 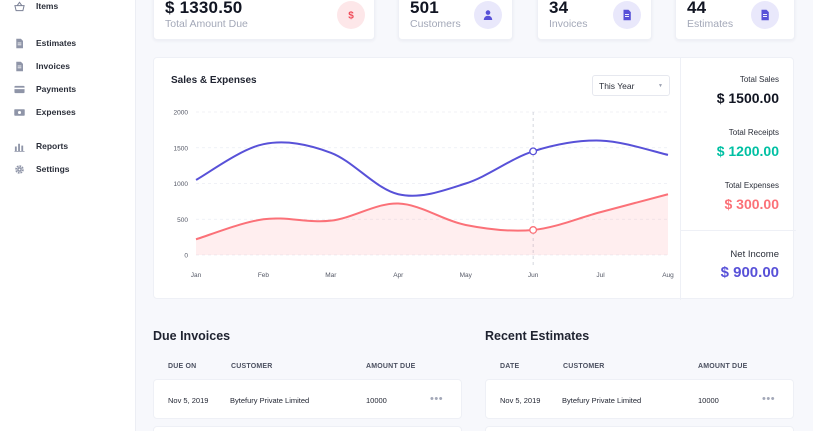 I want to click on sidebar-item-label: Payments, so click(x=56, y=89).